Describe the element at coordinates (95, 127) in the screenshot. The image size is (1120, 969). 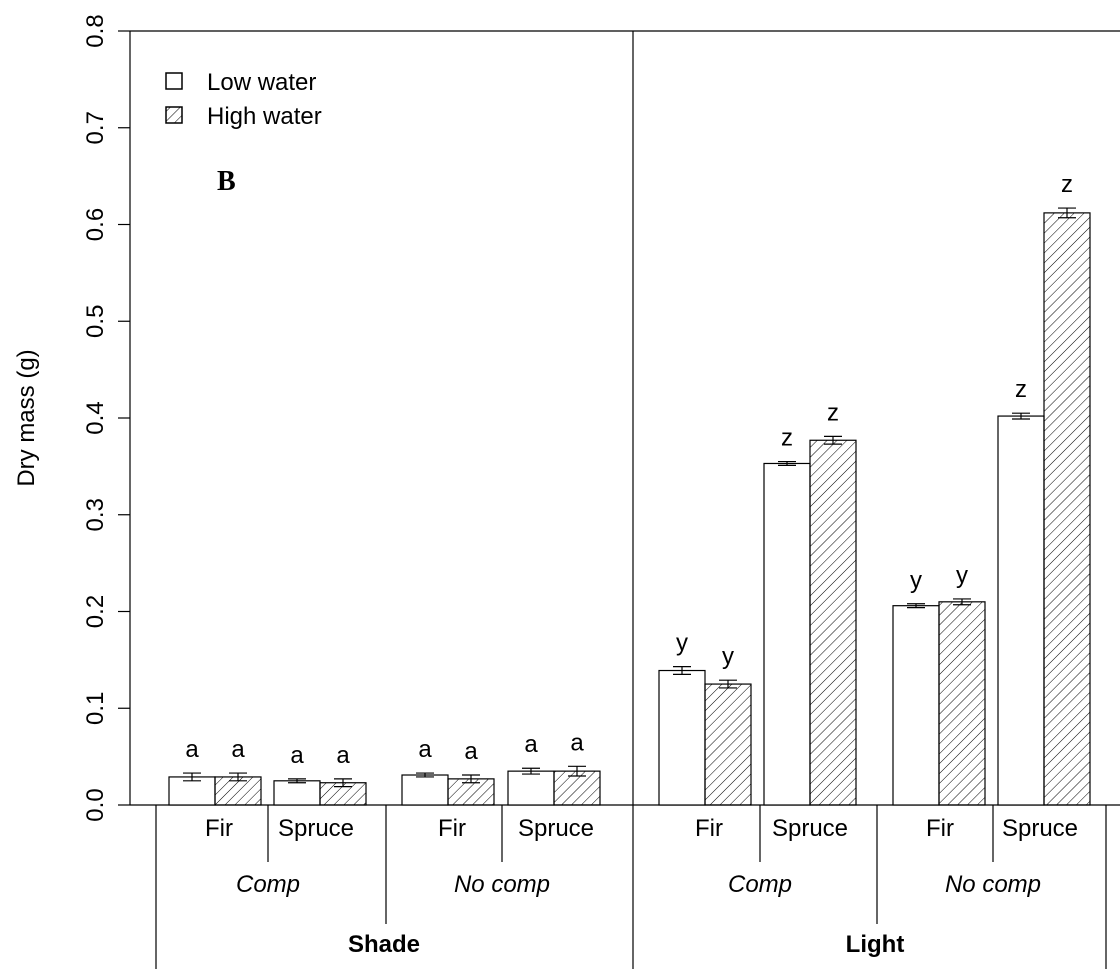
I see `y-tick-label: 0.7` at that location.